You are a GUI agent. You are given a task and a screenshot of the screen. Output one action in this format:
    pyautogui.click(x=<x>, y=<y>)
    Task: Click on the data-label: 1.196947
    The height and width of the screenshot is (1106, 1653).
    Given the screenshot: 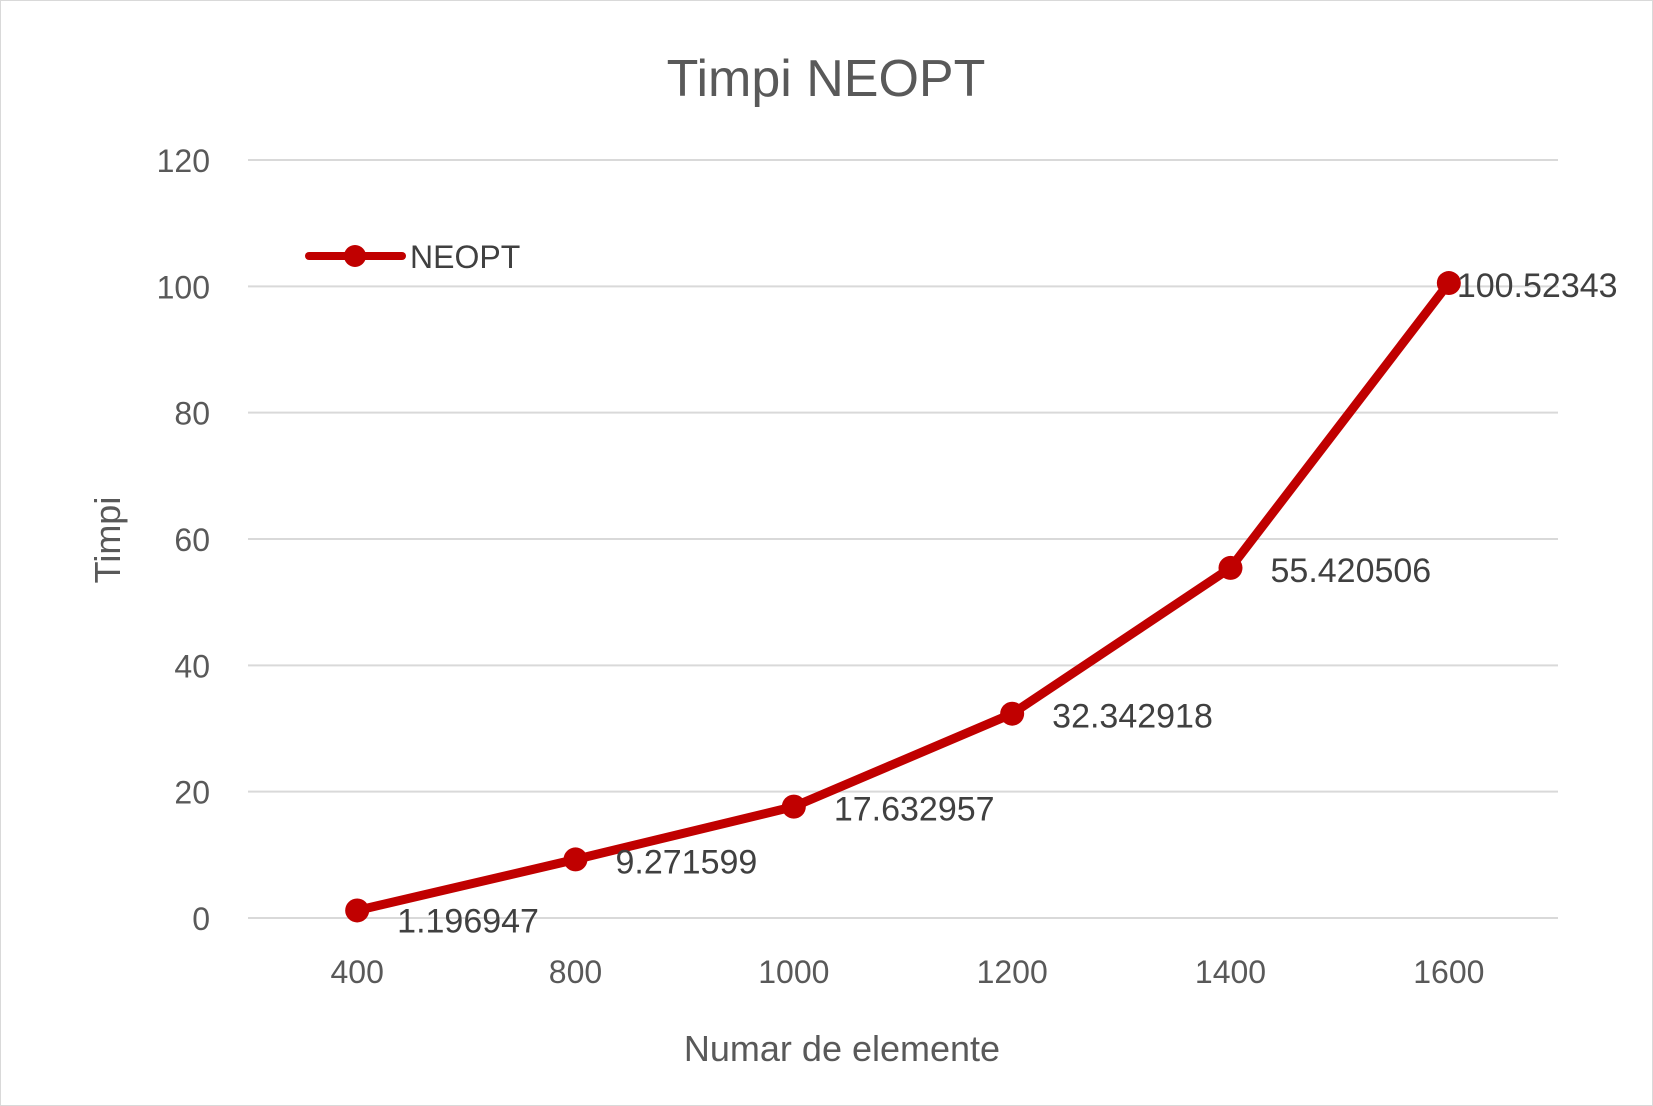 What is the action you would take?
    pyautogui.click(x=468, y=921)
    